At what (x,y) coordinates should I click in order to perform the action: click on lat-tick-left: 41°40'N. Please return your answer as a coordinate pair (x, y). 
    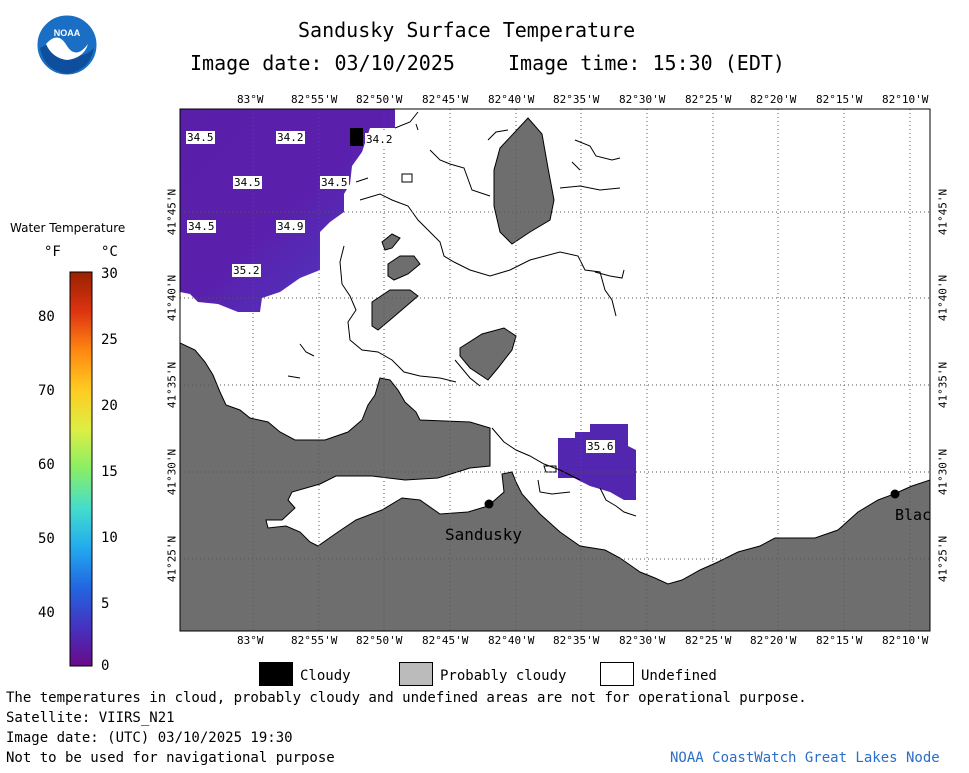
    Looking at the image, I should click on (172, 298).